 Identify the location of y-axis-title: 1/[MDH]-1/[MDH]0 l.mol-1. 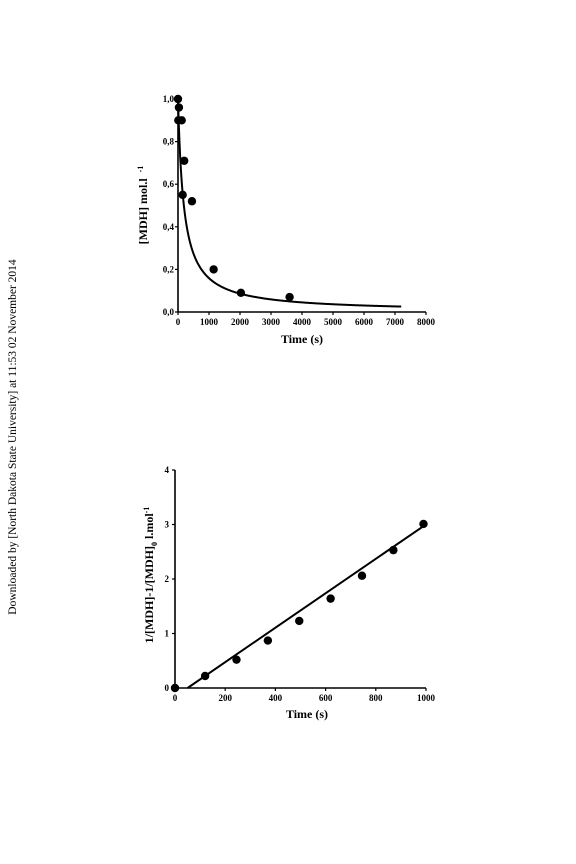
(150, 575).